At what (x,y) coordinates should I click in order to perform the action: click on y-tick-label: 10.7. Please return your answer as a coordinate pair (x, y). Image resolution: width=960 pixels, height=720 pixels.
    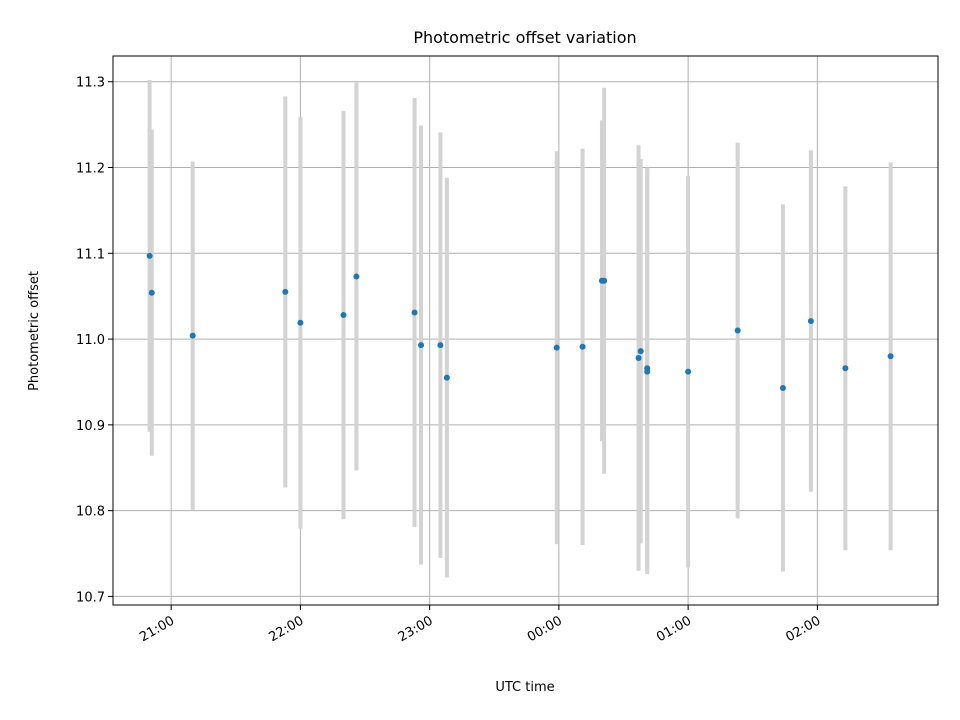
    Looking at the image, I should click on (90, 597).